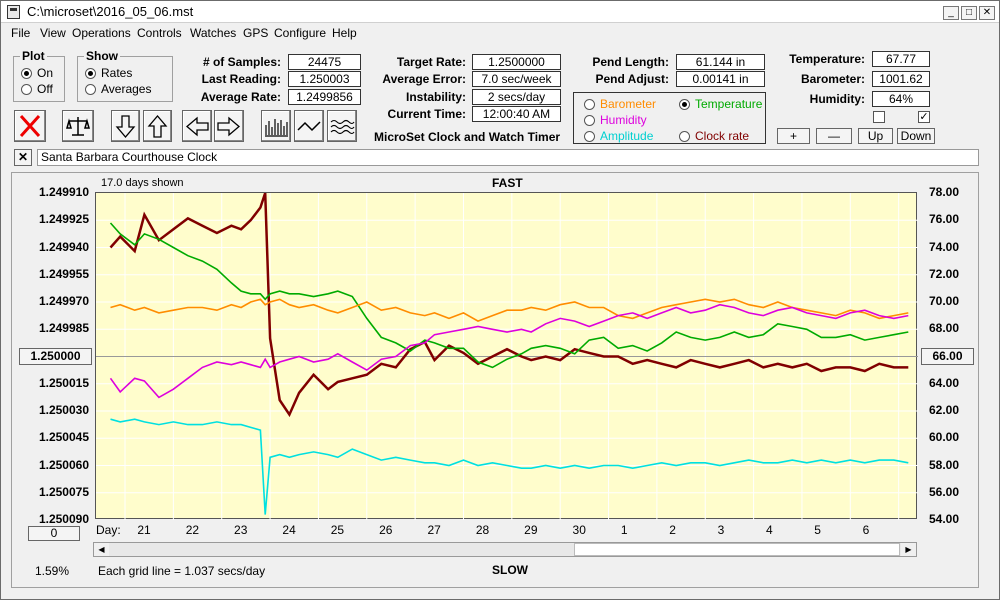 This screenshot has width=1000, height=600. Describe the element at coordinates (300, 33) in the screenshot. I see `menu-configure: Configure` at that location.